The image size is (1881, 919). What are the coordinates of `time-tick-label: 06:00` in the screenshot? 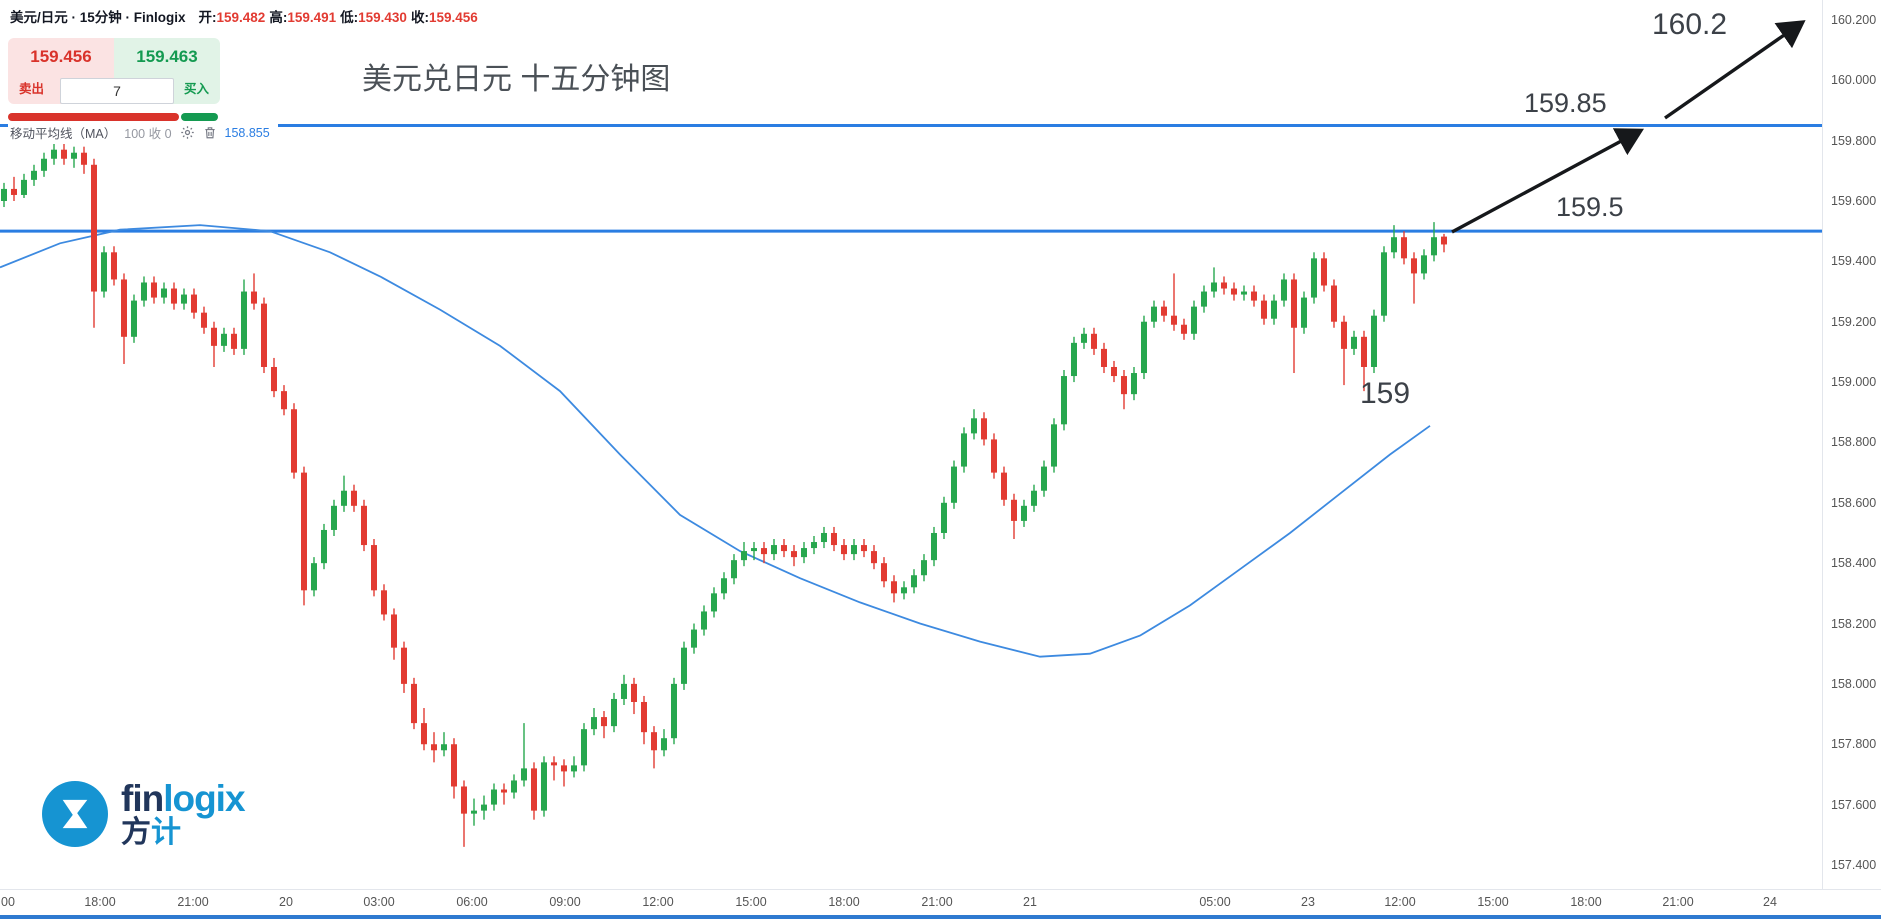 It's located at (472, 902).